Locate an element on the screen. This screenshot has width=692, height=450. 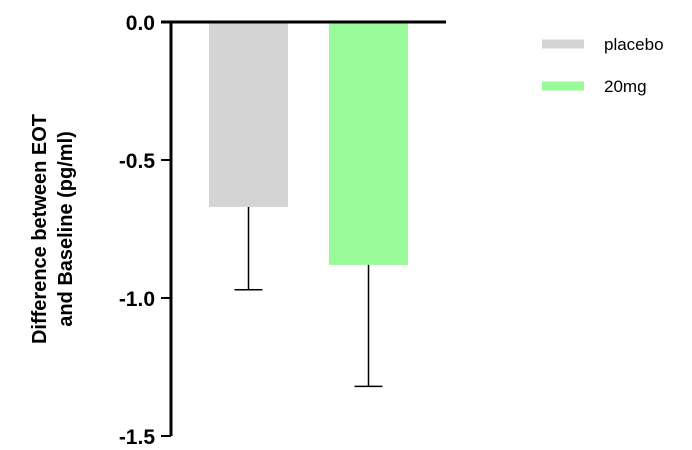
y-tick-label: -0.5 is located at coordinates (137, 161).